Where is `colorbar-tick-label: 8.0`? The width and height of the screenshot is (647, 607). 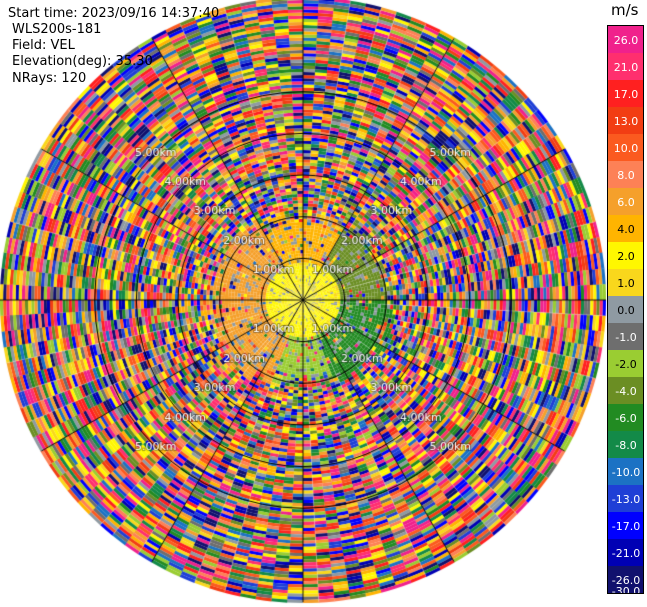 colorbar-tick-label: 8.0 is located at coordinates (626, 175).